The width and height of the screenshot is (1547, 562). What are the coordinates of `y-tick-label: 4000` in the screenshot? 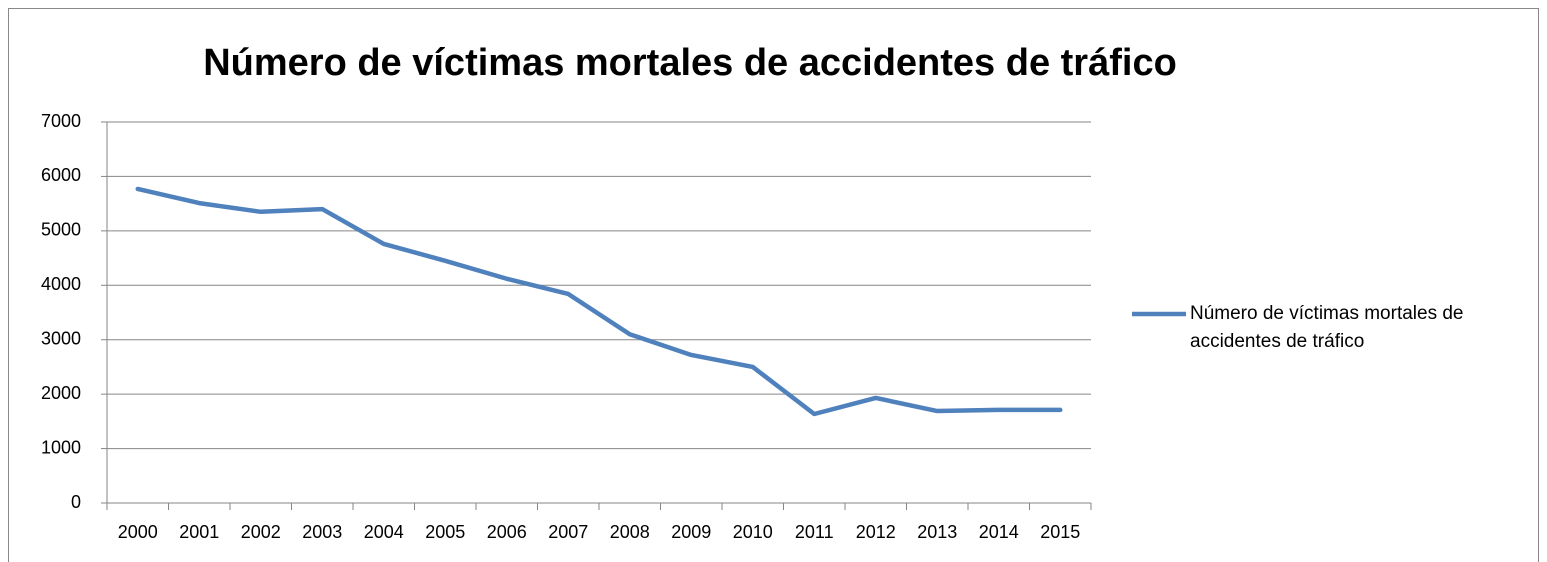 It's located at (61, 284).